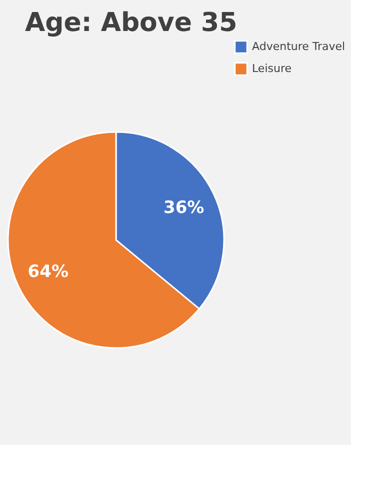 This screenshot has height=484, width=370. I want to click on data-label: 36%, so click(184, 208).